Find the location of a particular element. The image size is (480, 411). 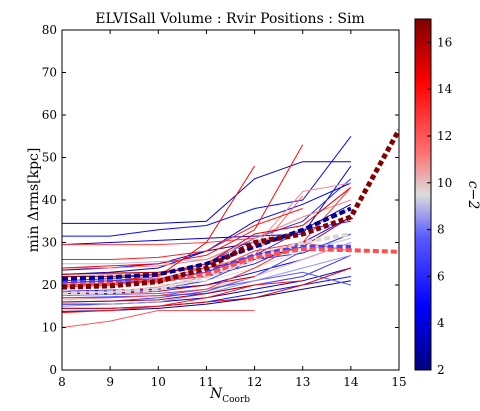

x-tick-label: 11 is located at coordinates (206, 382).